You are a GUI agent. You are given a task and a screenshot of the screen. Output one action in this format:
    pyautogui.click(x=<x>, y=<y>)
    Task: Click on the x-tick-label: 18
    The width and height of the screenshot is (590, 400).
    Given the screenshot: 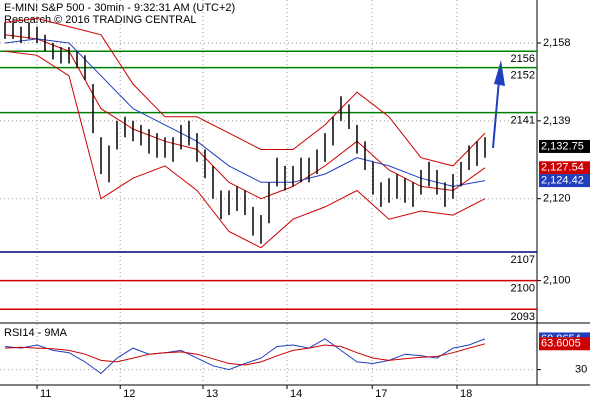 What is the action you would take?
    pyautogui.click(x=466, y=394)
    